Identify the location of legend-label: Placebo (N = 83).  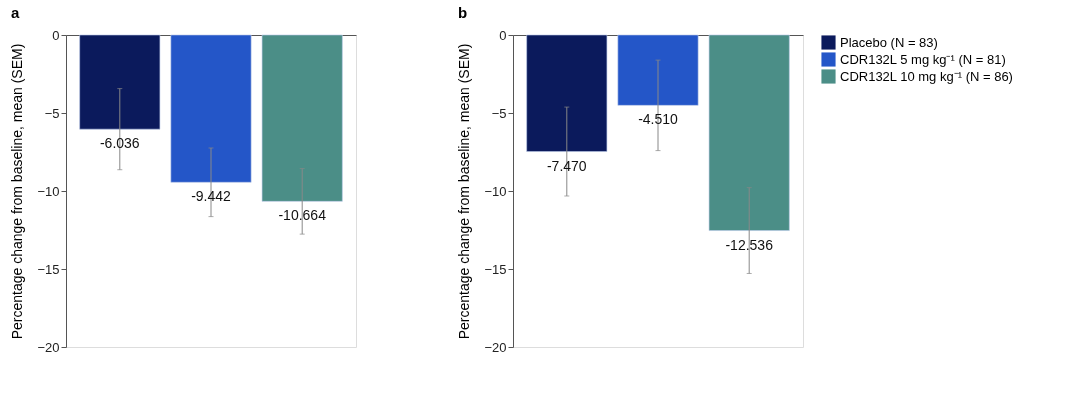
(889, 42).